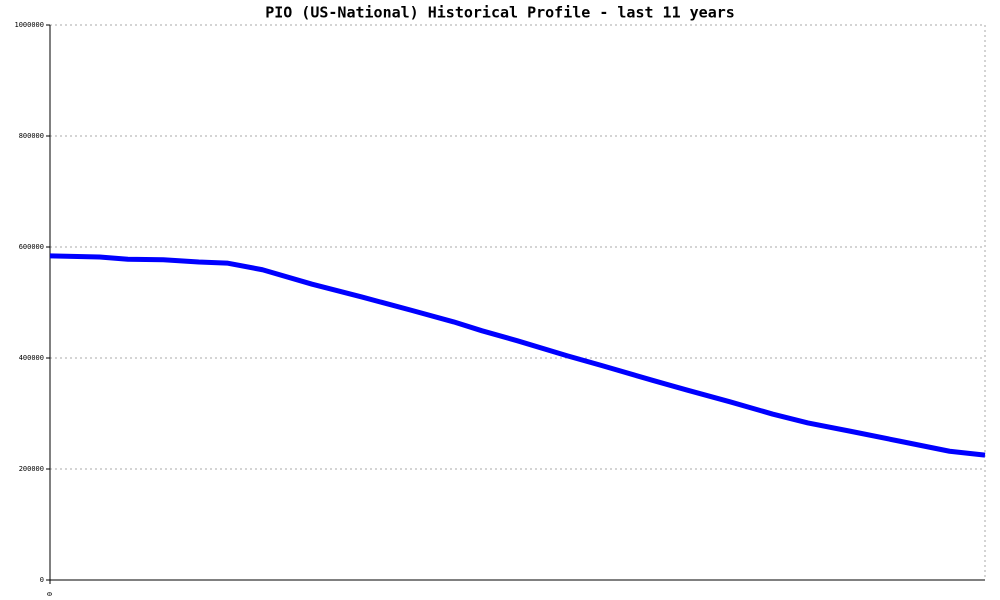 The image size is (1000, 600). What do you see at coordinates (31, 136) in the screenshot?
I see `y-tick-label: 800000` at bounding box center [31, 136].